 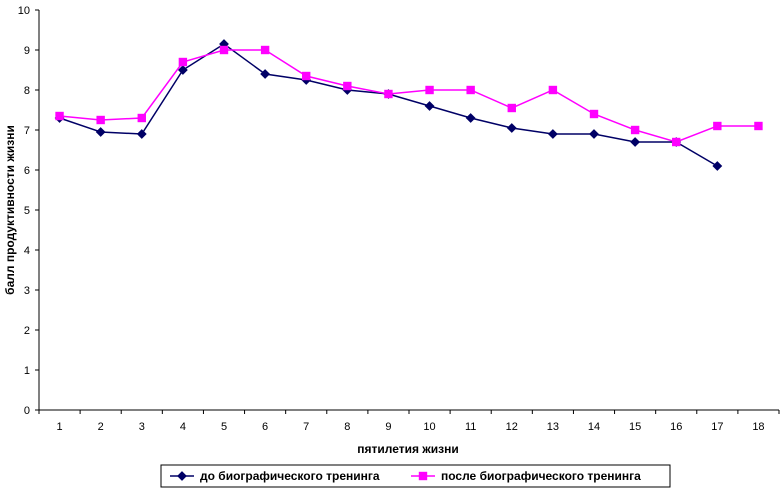 I want to click on x-tick-label: 18, so click(x=758, y=427).